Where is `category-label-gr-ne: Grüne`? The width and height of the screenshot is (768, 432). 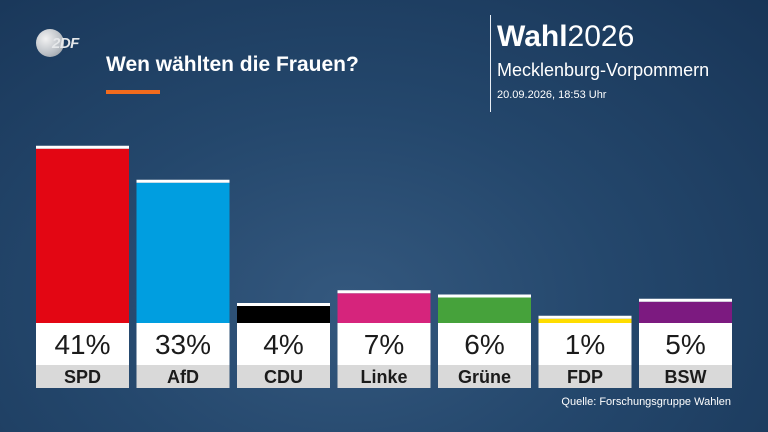
category-label-gr-ne: Grüne is located at coordinates (484, 377).